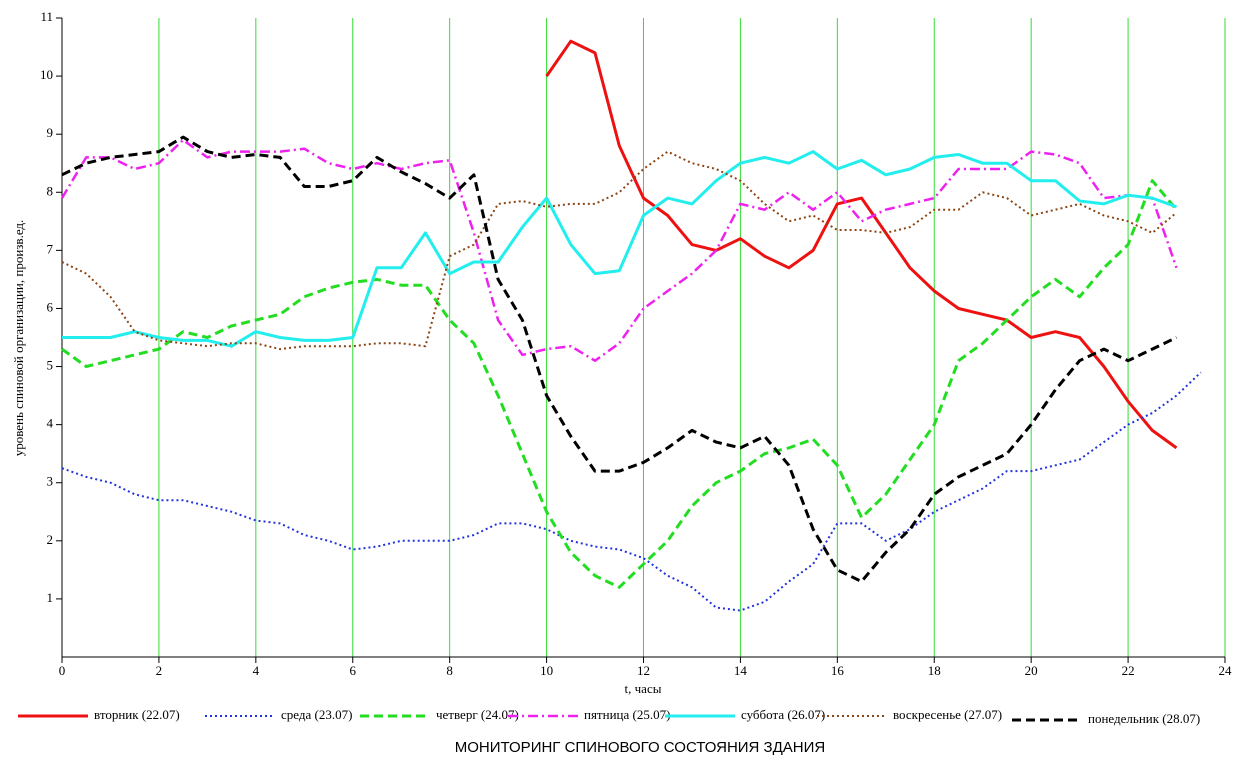  What do you see at coordinates (256, 670) in the screenshot?
I see `x-tick-label: 4` at bounding box center [256, 670].